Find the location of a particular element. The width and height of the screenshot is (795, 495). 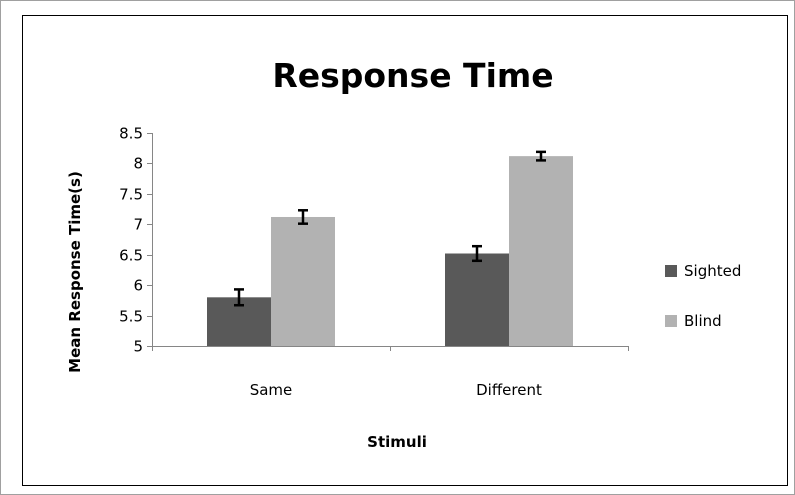

y-tick-label: 5.5 is located at coordinates (131, 317).